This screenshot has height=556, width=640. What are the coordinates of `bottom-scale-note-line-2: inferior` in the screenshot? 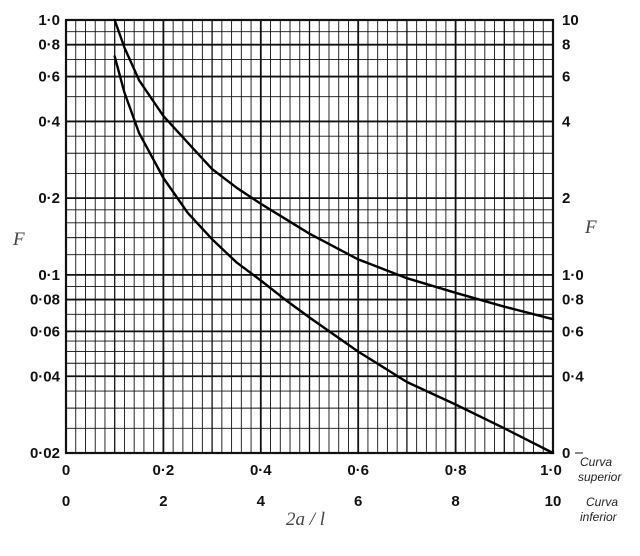 It's located at (599, 517).